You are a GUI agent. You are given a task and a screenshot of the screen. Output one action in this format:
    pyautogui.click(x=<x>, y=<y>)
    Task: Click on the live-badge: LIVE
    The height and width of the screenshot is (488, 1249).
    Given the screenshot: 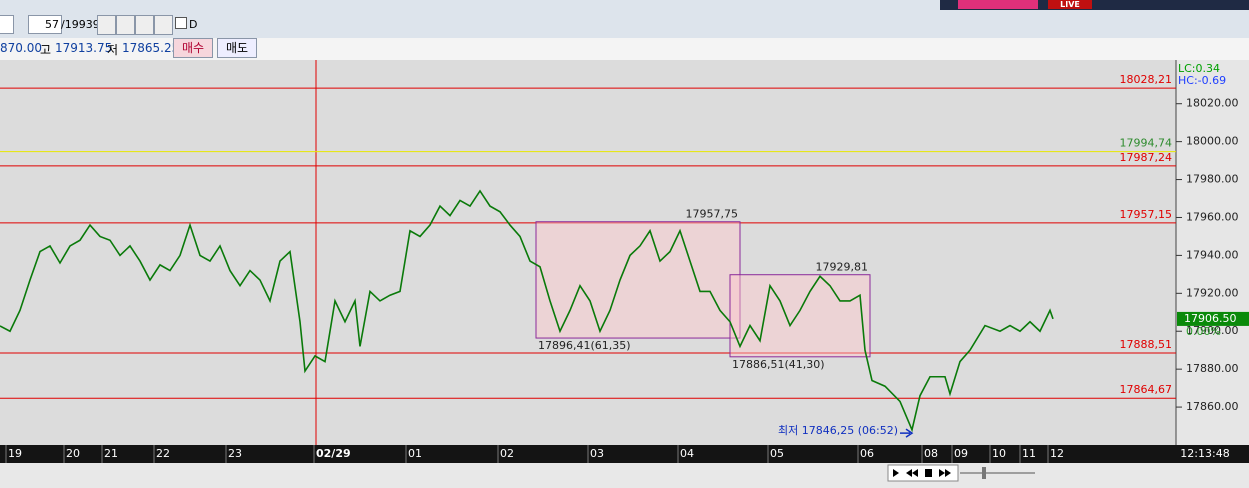 What is the action you would take?
    pyautogui.click(x=1070, y=4)
    